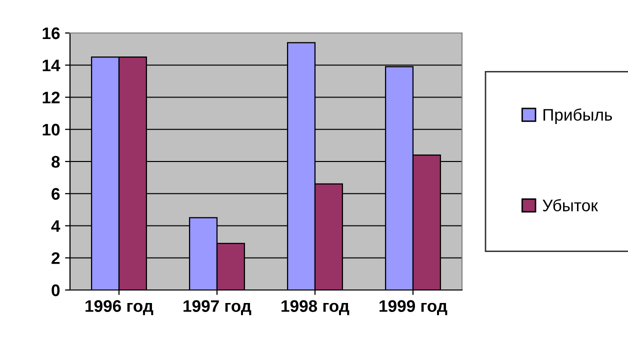  What do you see at coordinates (316, 308) in the screenshot?
I see `x-tick-label: 1998 год` at bounding box center [316, 308].